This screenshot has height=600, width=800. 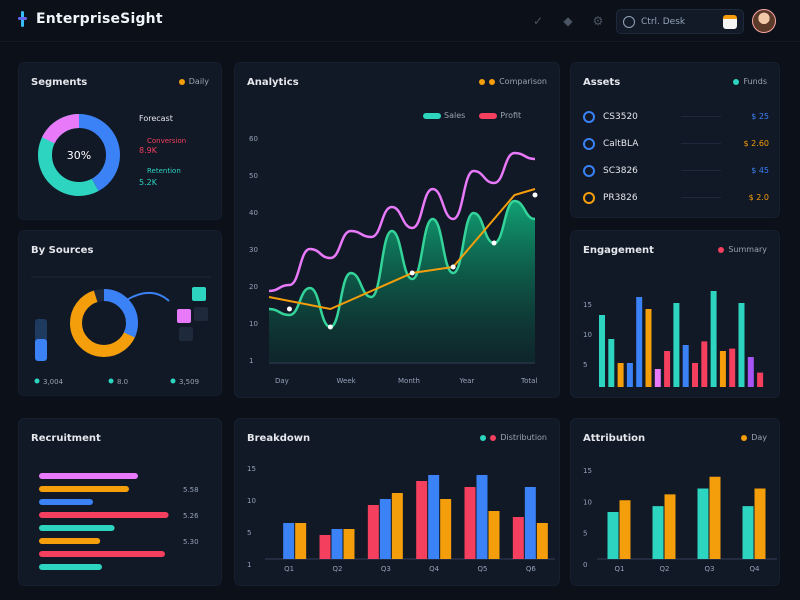 I want to click on check-icon: ✓, so click(x=538, y=21).